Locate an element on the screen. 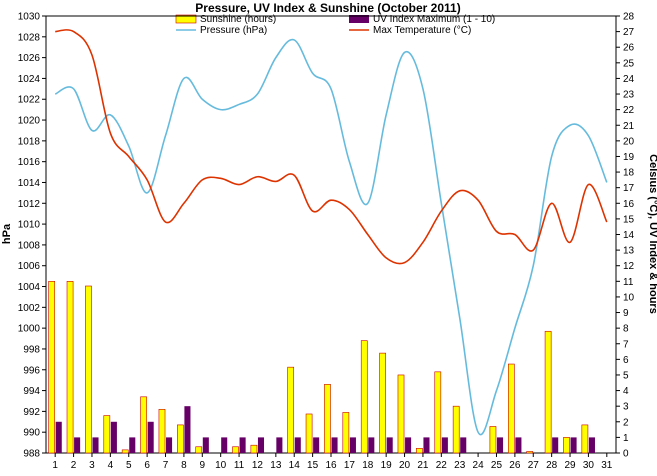 This screenshot has width=657, height=476. right-axis-title: Celsius (°C), UV Index & hours is located at coordinates (652, 234).